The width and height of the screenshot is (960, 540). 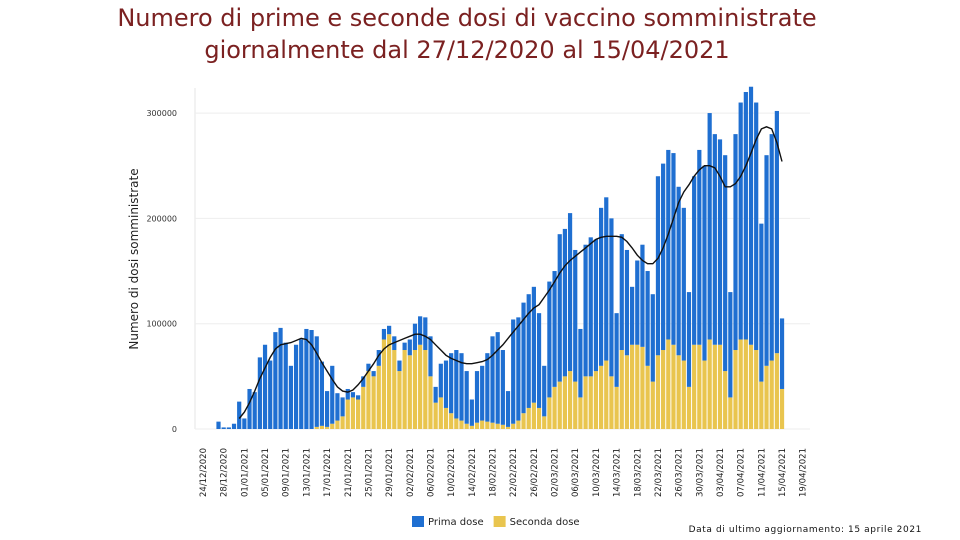 What do you see at coordinates (287, 472) in the screenshot?
I see `x-tick-label: 09/01/2021` at bounding box center [287, 472].